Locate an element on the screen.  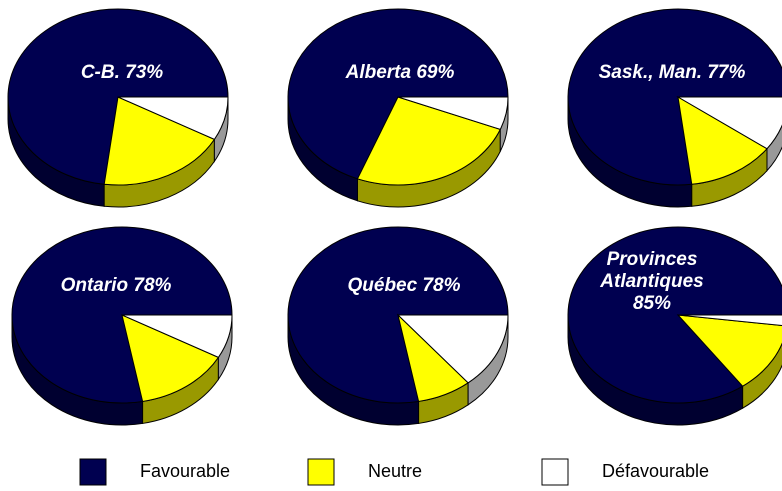
pie-label: 85% is located at coordinates (652, 303).